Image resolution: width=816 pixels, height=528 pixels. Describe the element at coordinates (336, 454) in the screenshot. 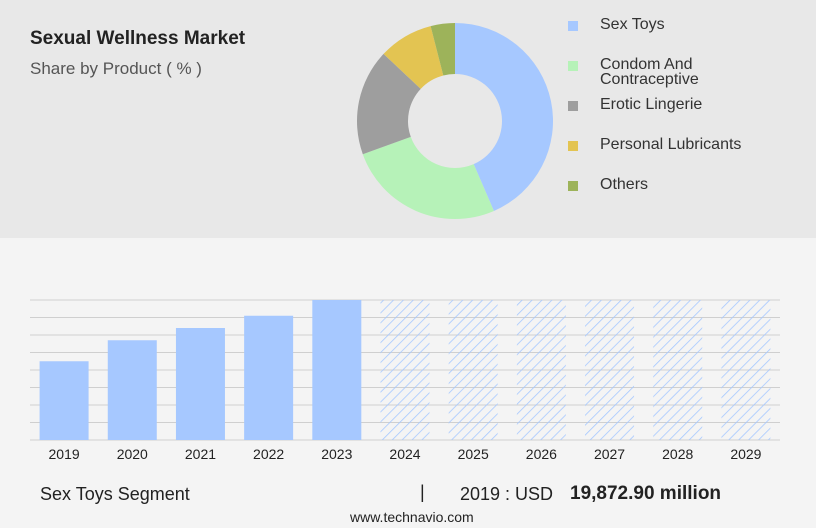

I see `x-tick-label: 2023` at that location.